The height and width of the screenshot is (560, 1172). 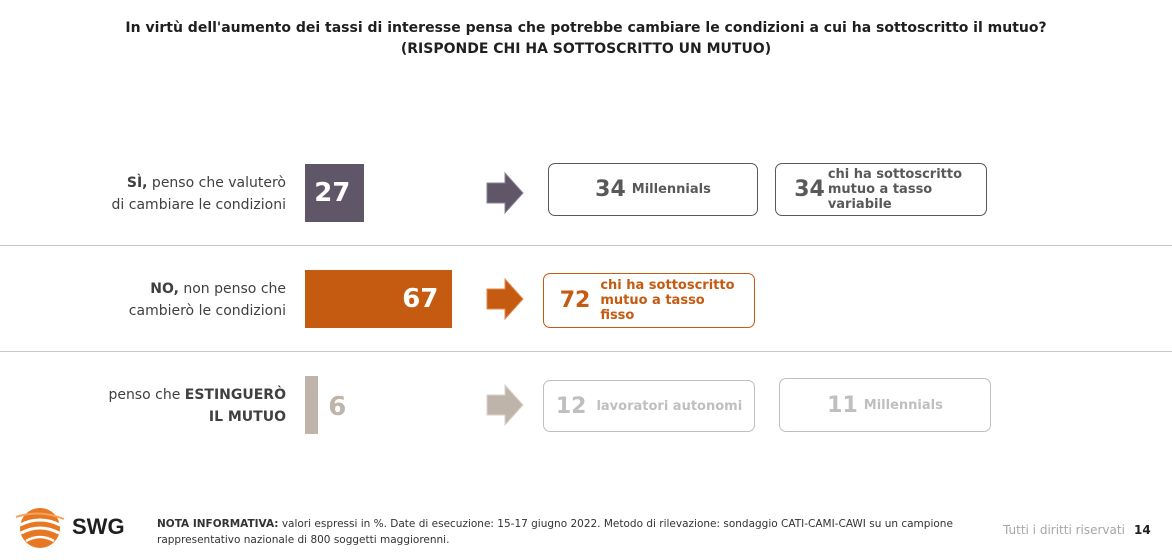 What do you see at coordinates (332, 193) in the screenshot?
I see `bar-value-si: 27` at bounding box center [332, 193].